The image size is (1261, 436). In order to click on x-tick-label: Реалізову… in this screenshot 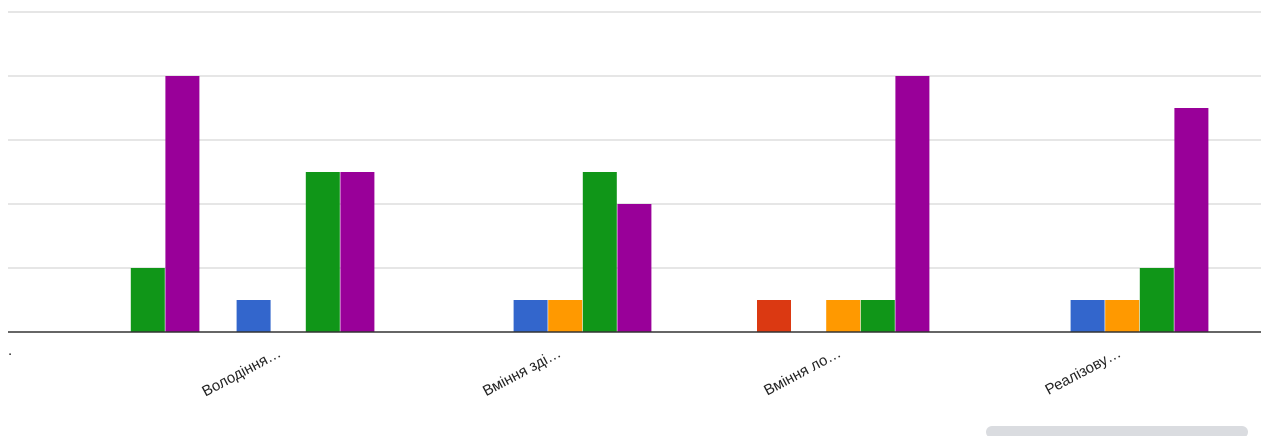, I will do `click(1083, 372)`.